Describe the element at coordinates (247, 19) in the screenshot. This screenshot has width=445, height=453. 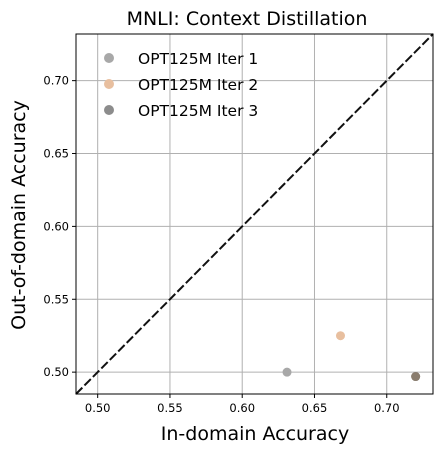
I see `chart-title: MNLI: Context Distillation` at that location.